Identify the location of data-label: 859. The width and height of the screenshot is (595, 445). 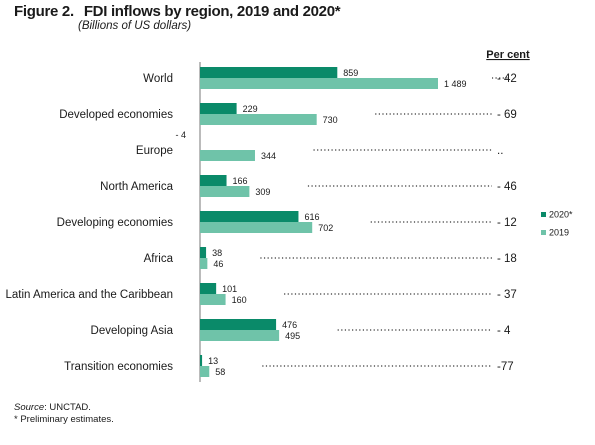
(350, 73).